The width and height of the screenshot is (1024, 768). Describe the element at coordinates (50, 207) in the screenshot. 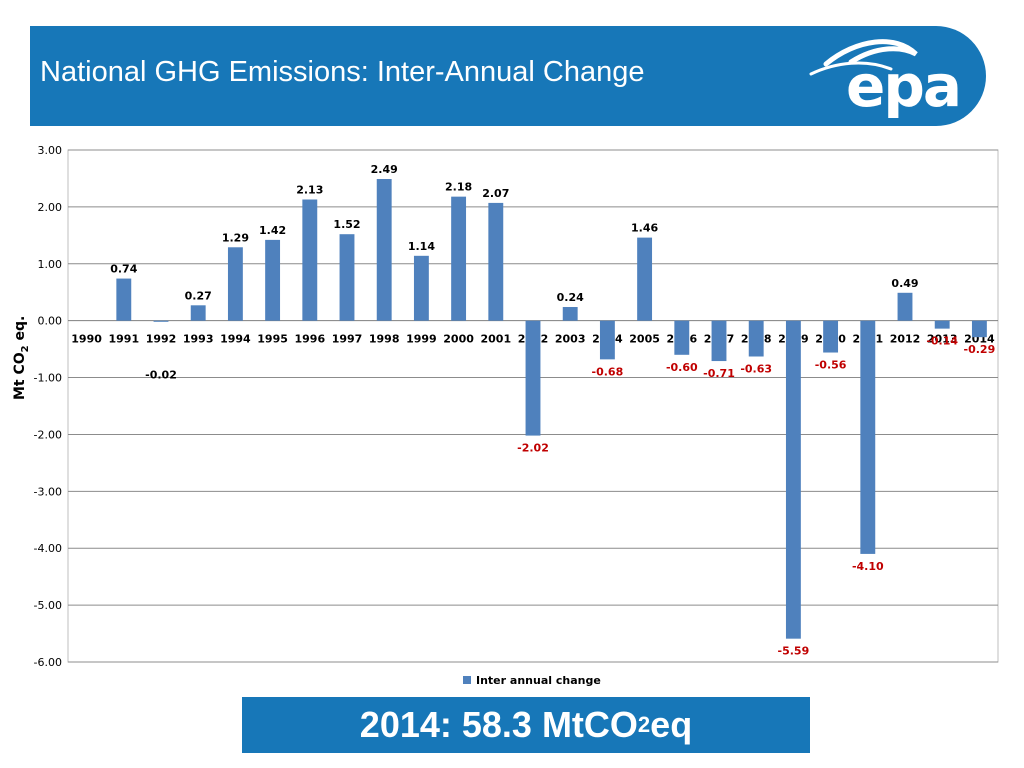

I see `y-tick-label: 2.00` at that location.